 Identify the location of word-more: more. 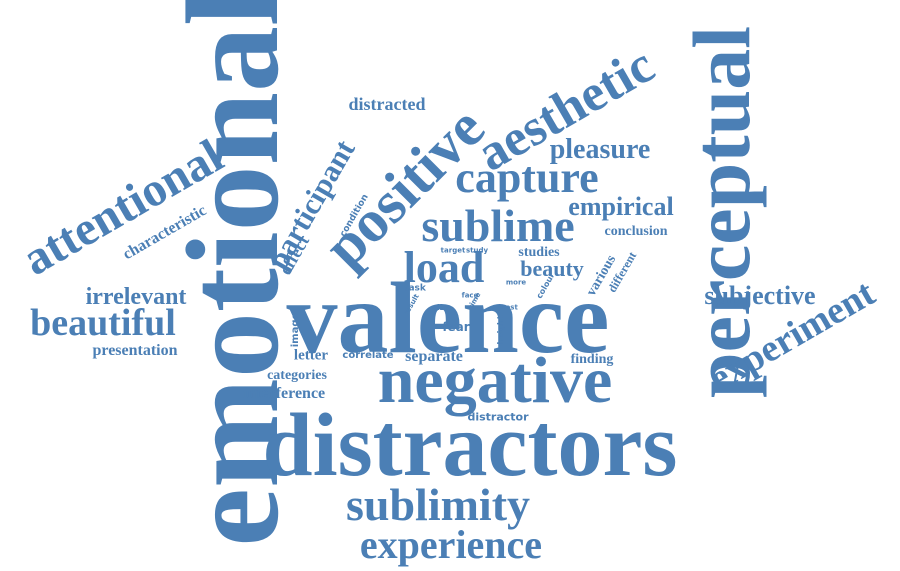
(516, 282).